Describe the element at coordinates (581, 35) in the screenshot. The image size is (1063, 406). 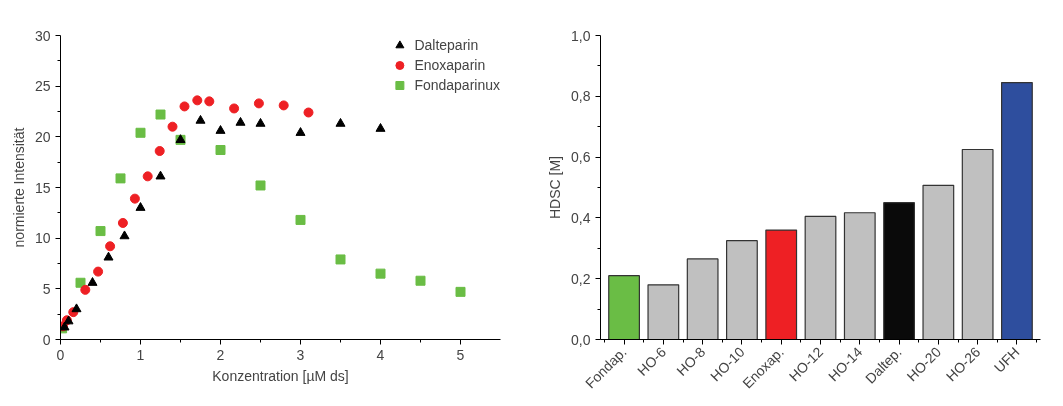
I see `y-tick-label: 1,0` at that location.